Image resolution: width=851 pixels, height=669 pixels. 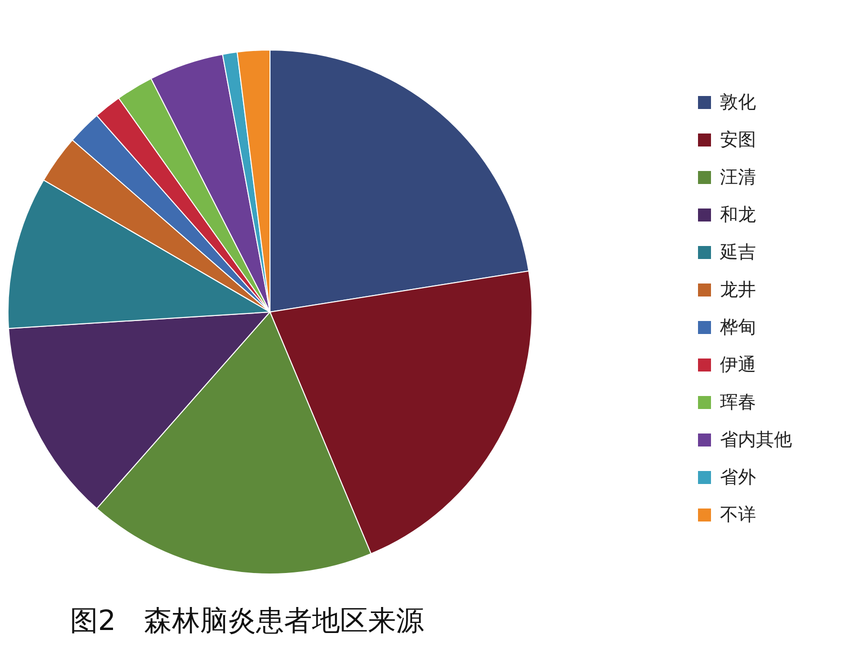 What do you see at coordinates (738, 515) in the screenshot?
I see `legend-label: 不详` at bounding box center [738, 515].